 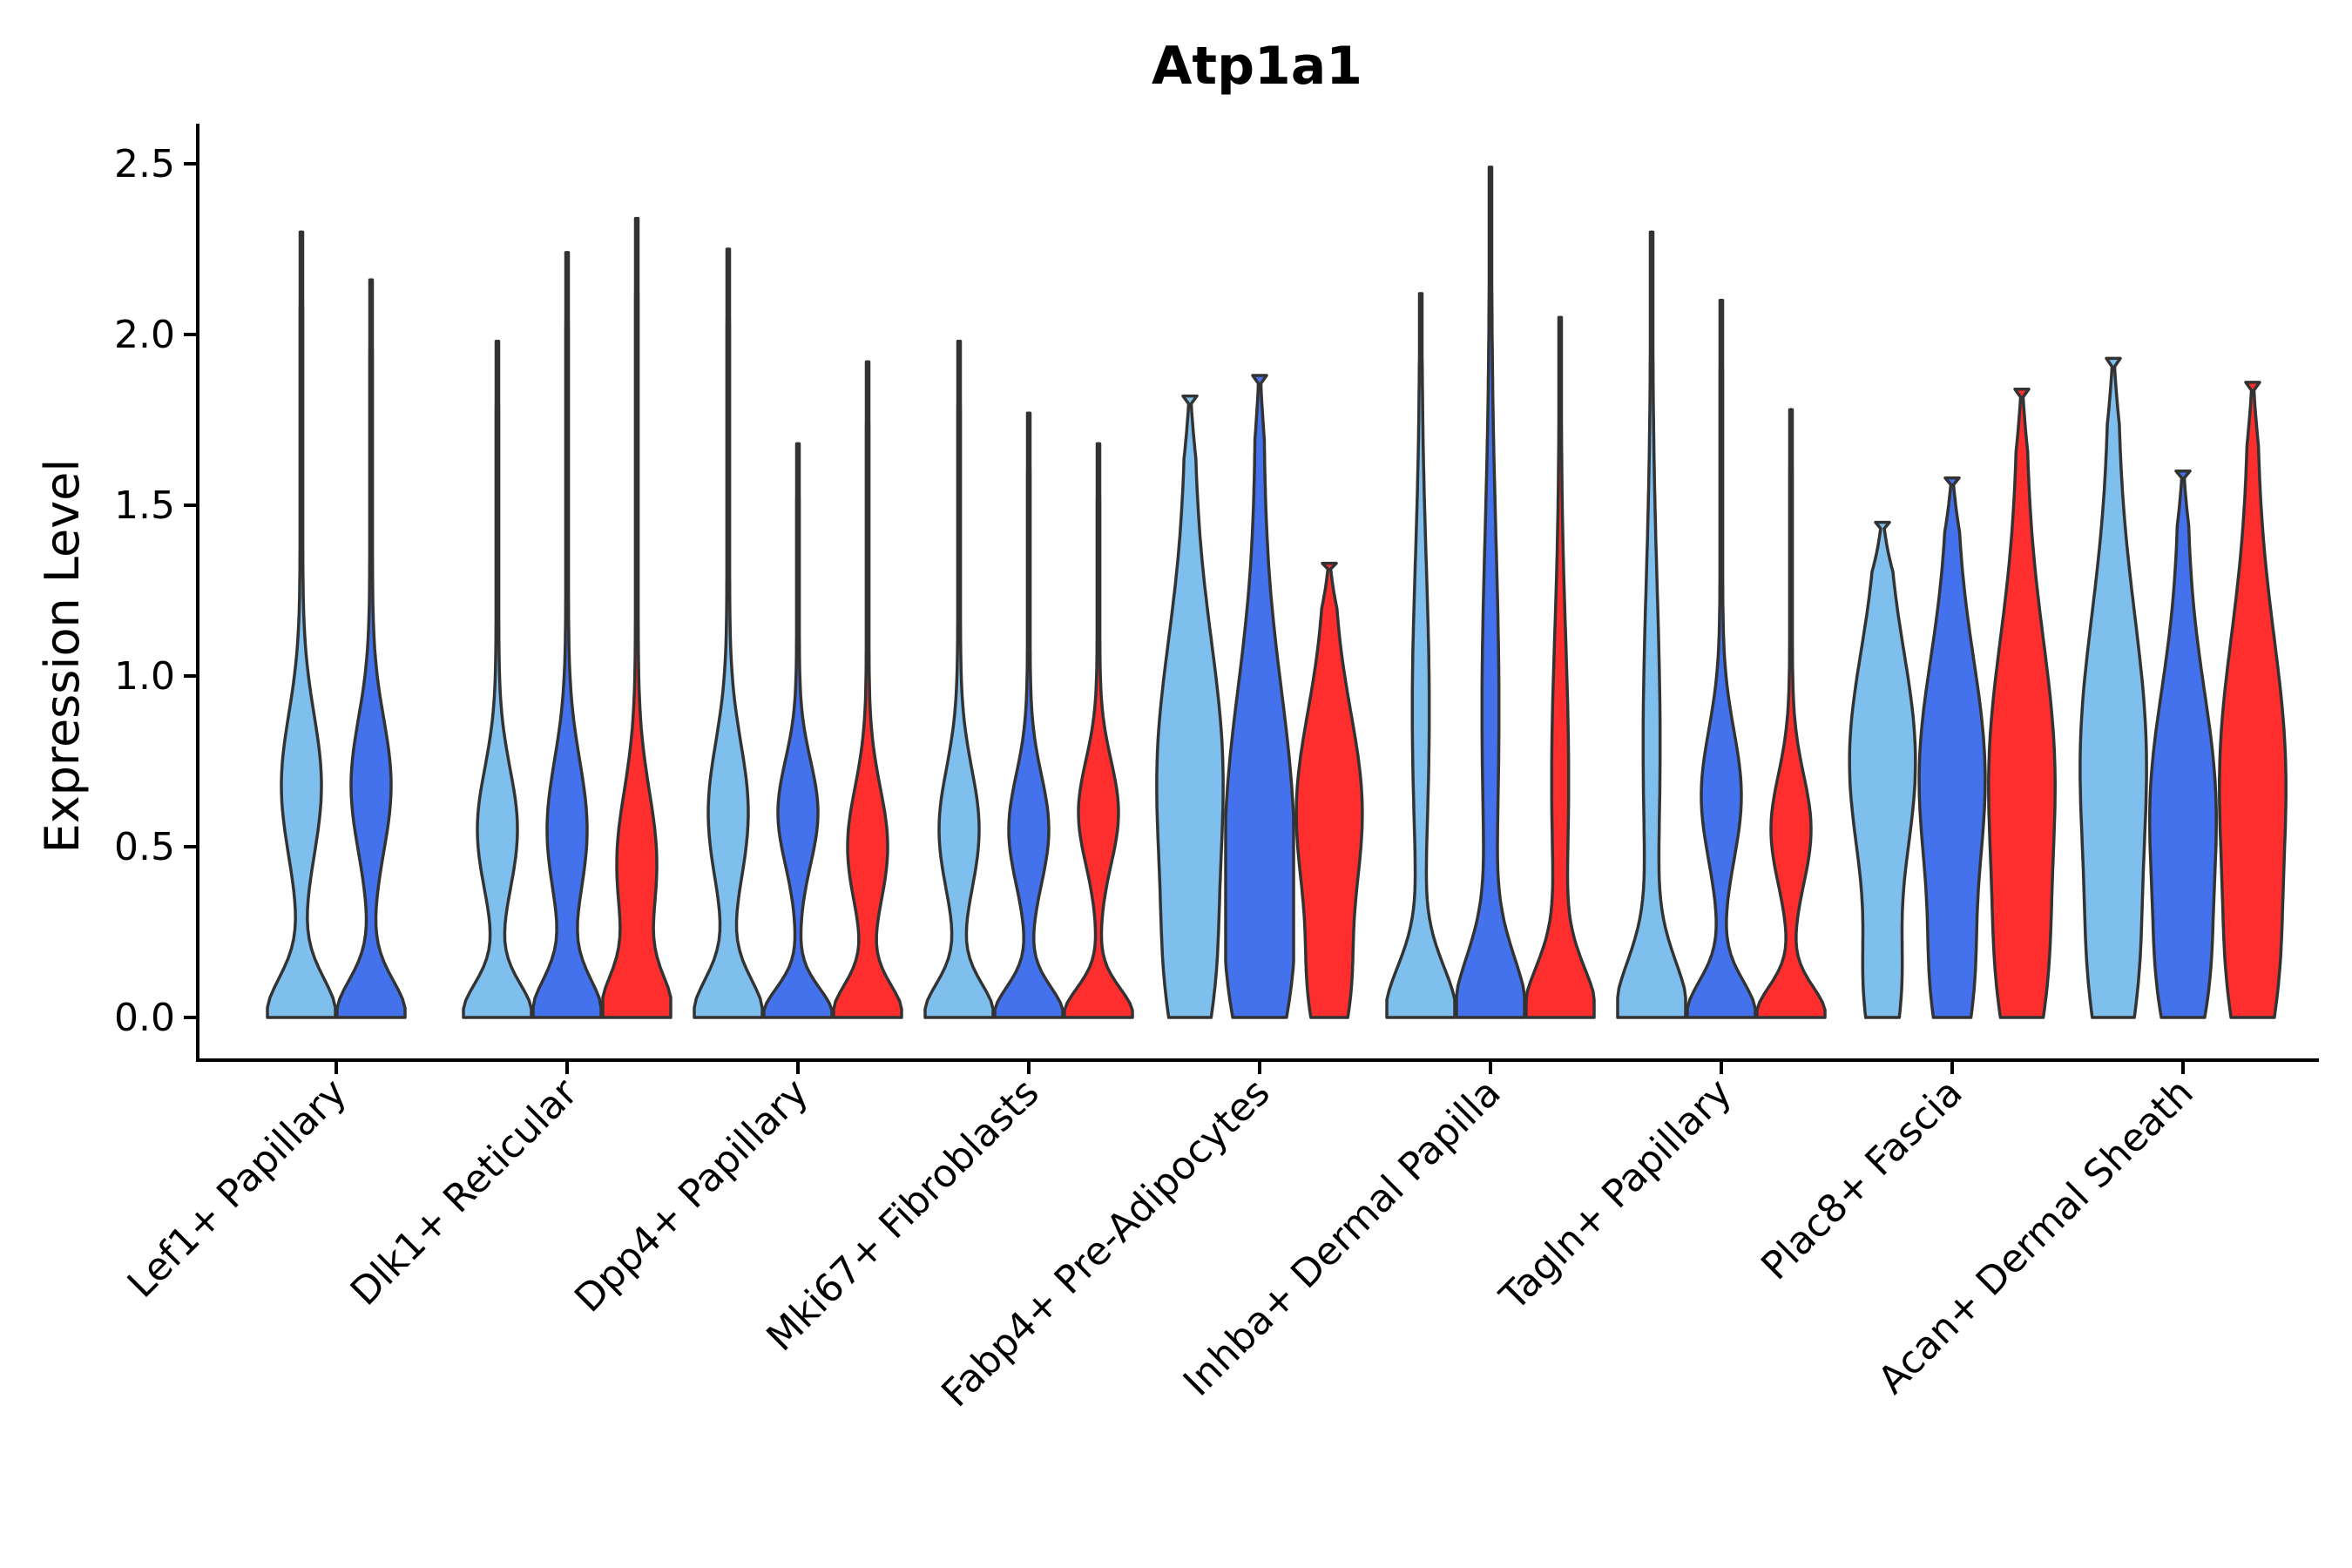 I want to click on x-tick-label: Plac8+ Fascia, so click(x=1862, y=1180).